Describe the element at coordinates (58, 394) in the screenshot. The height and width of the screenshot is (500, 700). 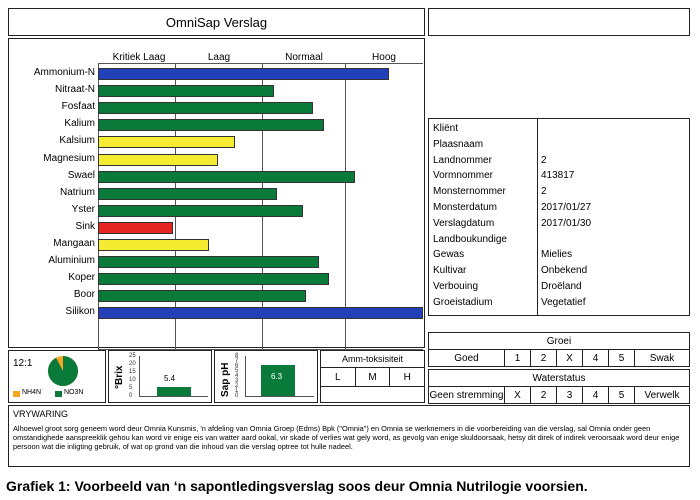
I see `legend-swatch-no3n` at that location.